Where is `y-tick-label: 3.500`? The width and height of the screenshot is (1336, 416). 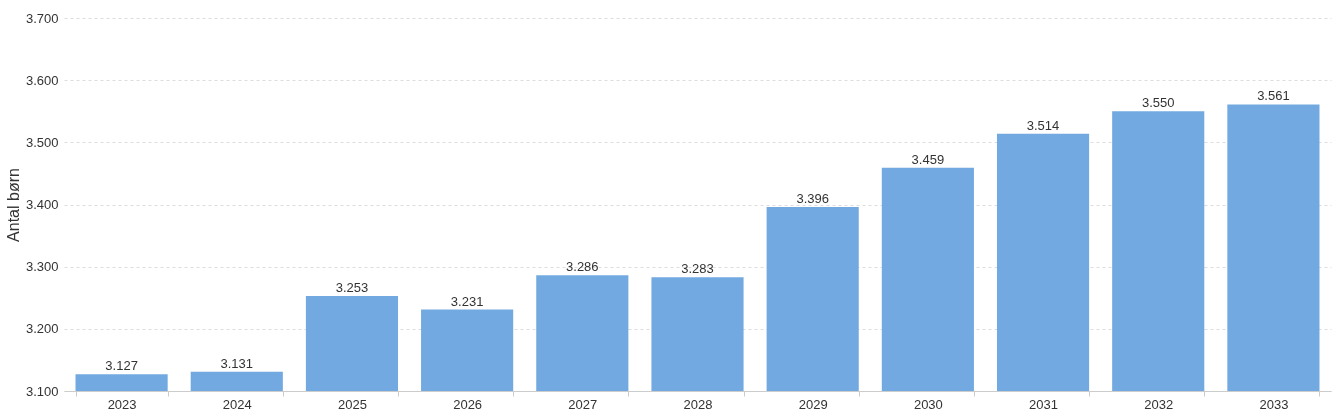
y-tick-label: 3.500 is located at coordinates (42, 142).